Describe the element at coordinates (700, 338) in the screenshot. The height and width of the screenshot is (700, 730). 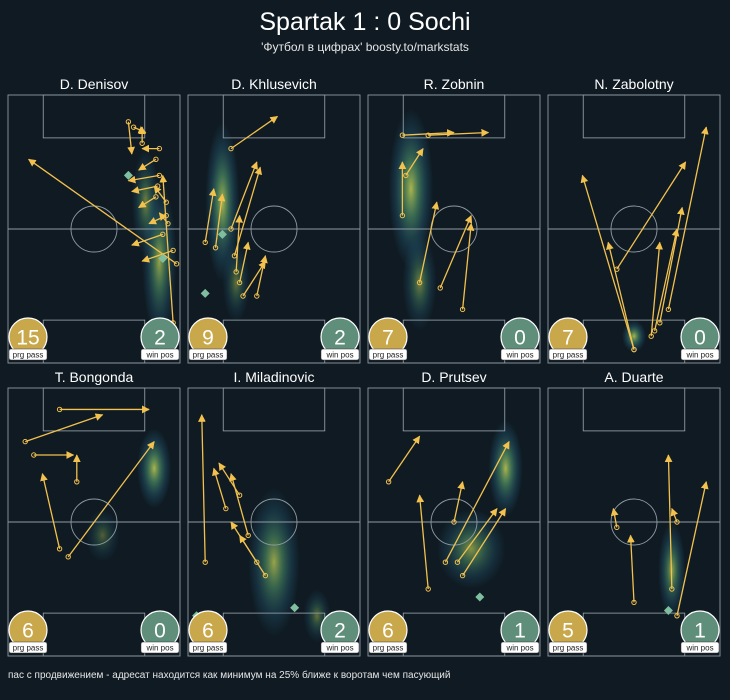
I see `win-pos-badge-value: 0` at that location.